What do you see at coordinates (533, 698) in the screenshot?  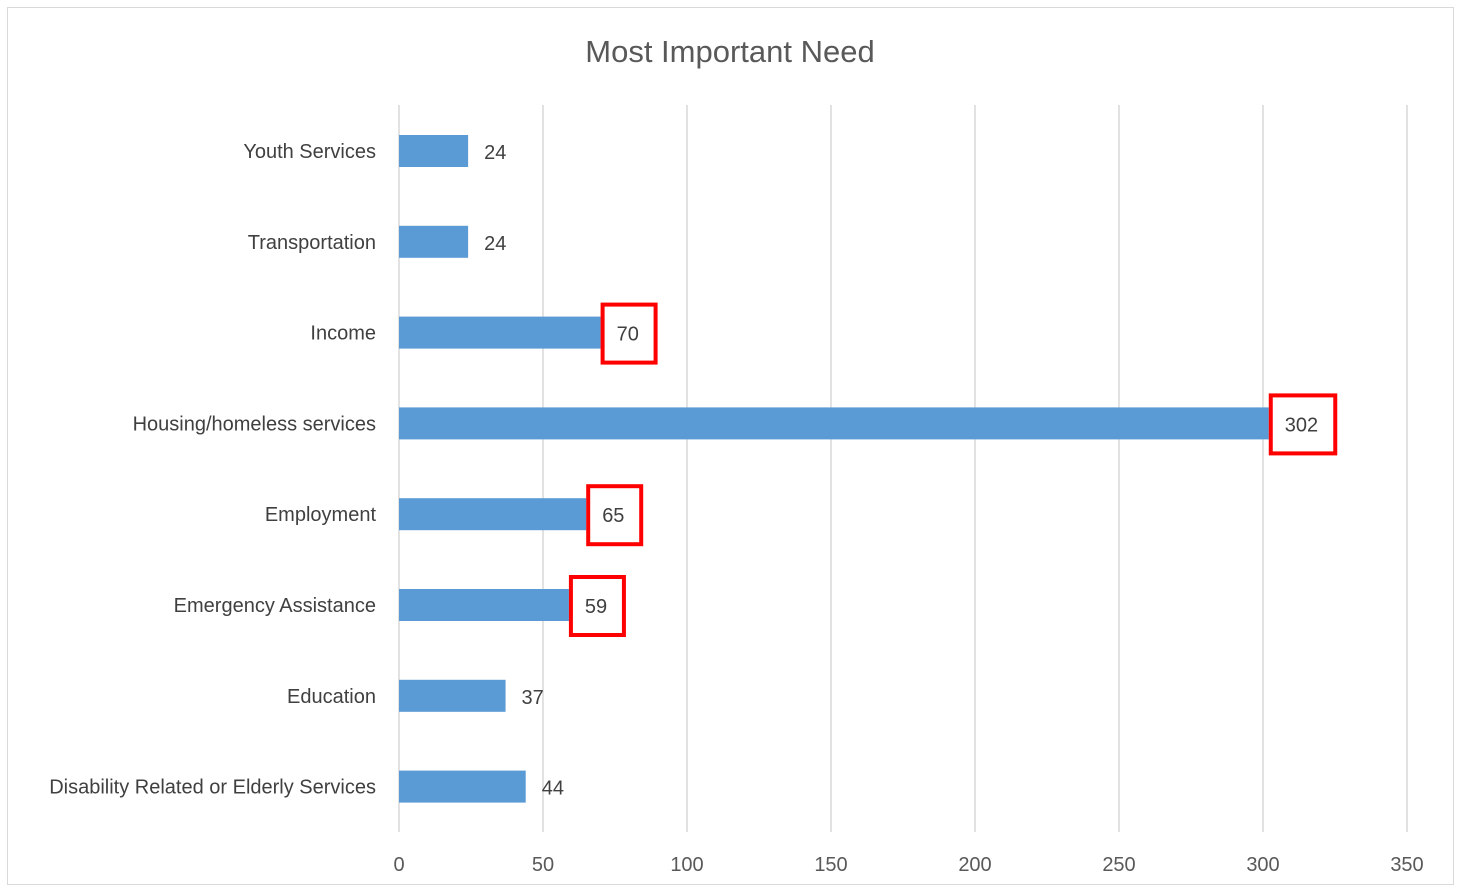 I see `data-label: 37` at bounding box center [533, 698].